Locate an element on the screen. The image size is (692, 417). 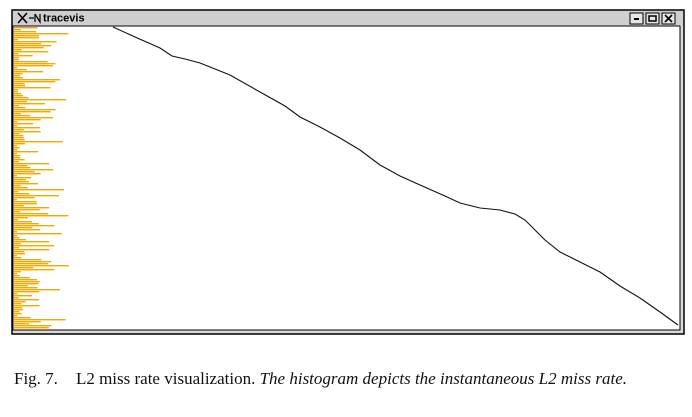
maximize-button is located at coordinates (652, 18).